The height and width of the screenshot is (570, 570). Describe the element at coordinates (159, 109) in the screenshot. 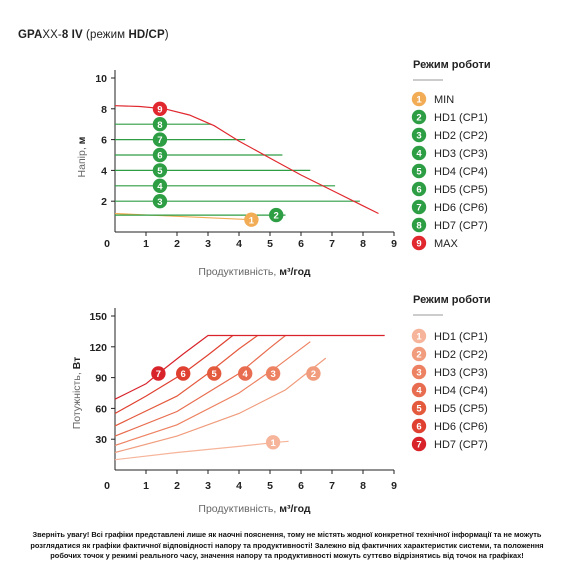

I see `series-marker-label: 9` at that location.